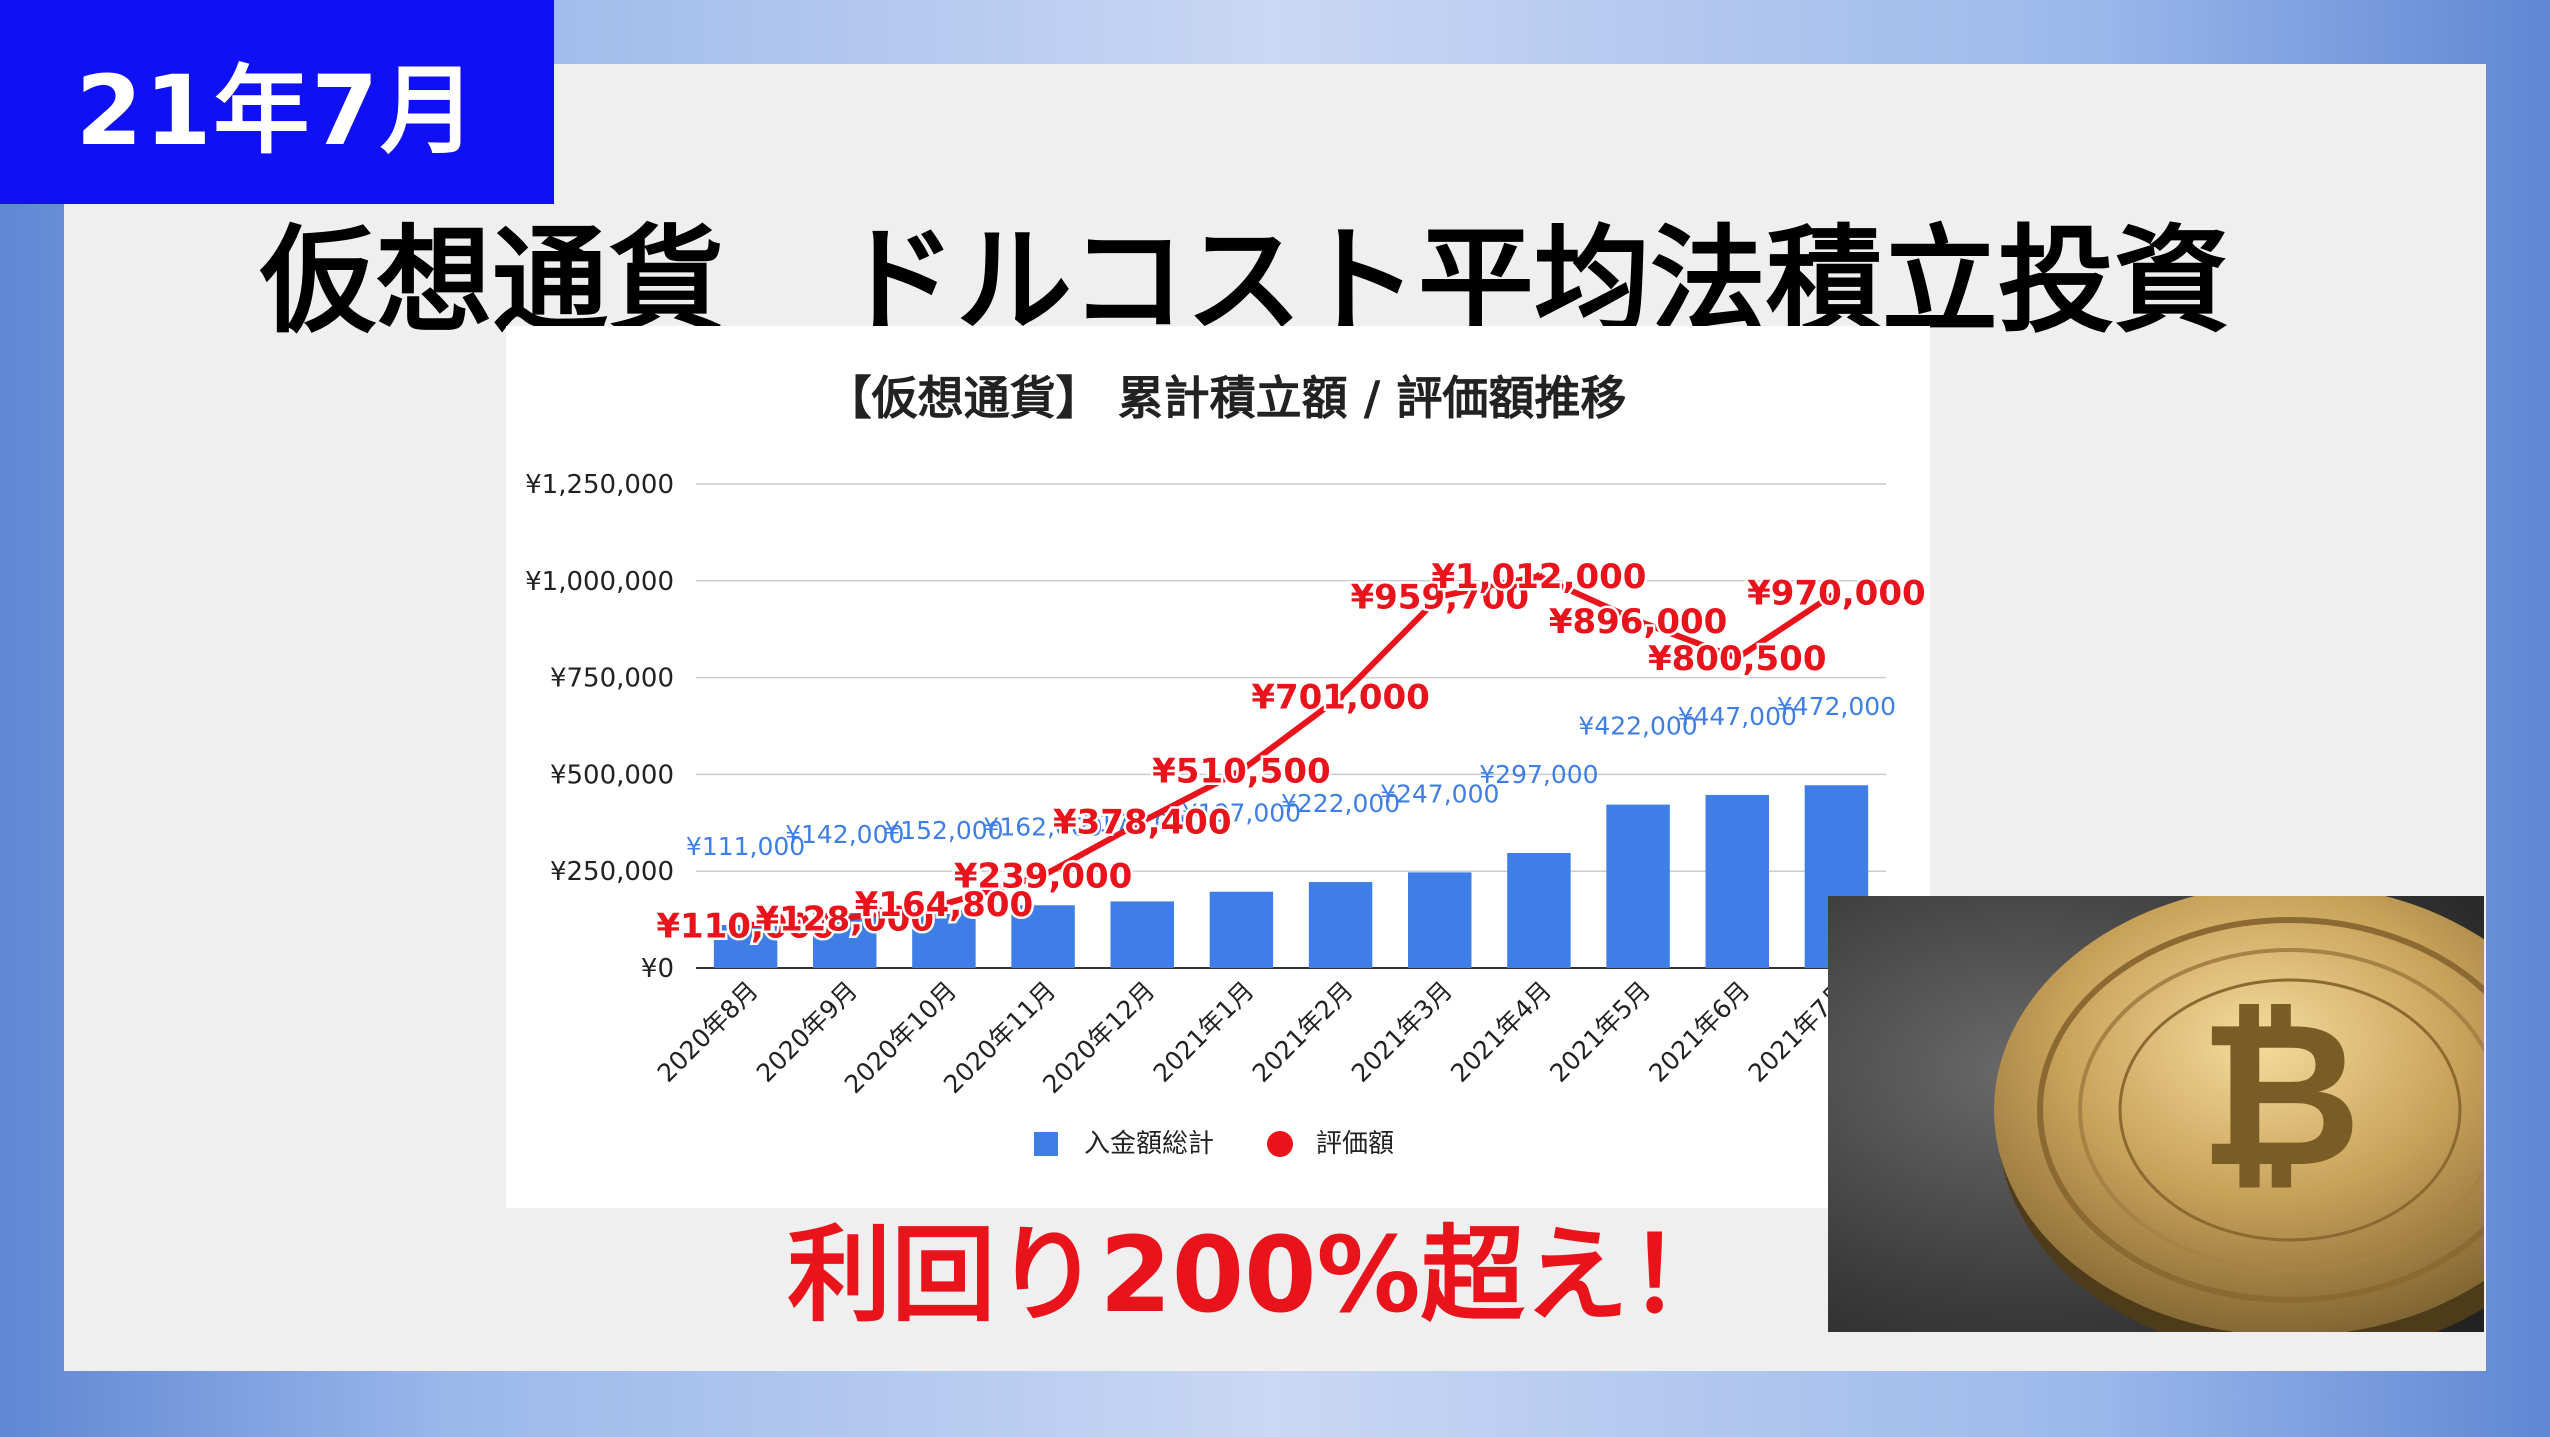 This screenshot has width=2550, height=1437. What do you see at coordinates (1046, 1144) in the screenshot?
I see `legend-swatch-bar` at bounding box center [1046, 1144].